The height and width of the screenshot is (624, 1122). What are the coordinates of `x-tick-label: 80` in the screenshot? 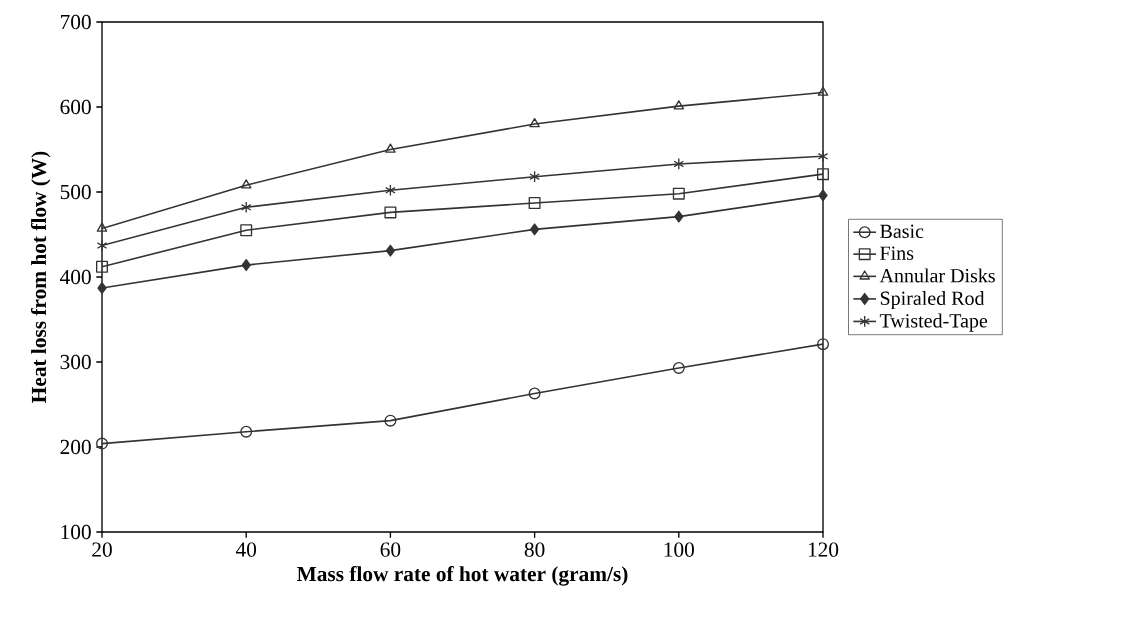 It's located at (534, 549).